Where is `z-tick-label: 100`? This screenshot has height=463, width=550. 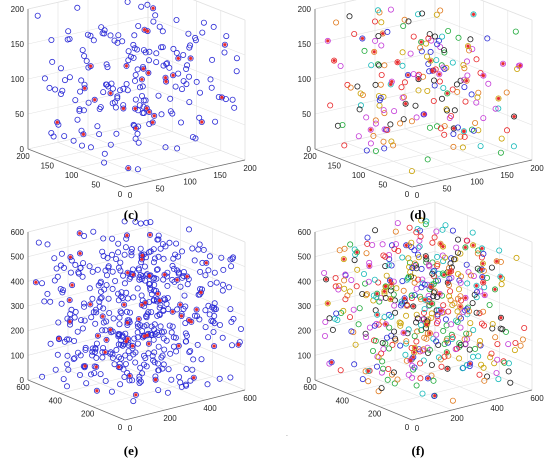
z-tick-label: 100 is located at coordinates (18, 79).